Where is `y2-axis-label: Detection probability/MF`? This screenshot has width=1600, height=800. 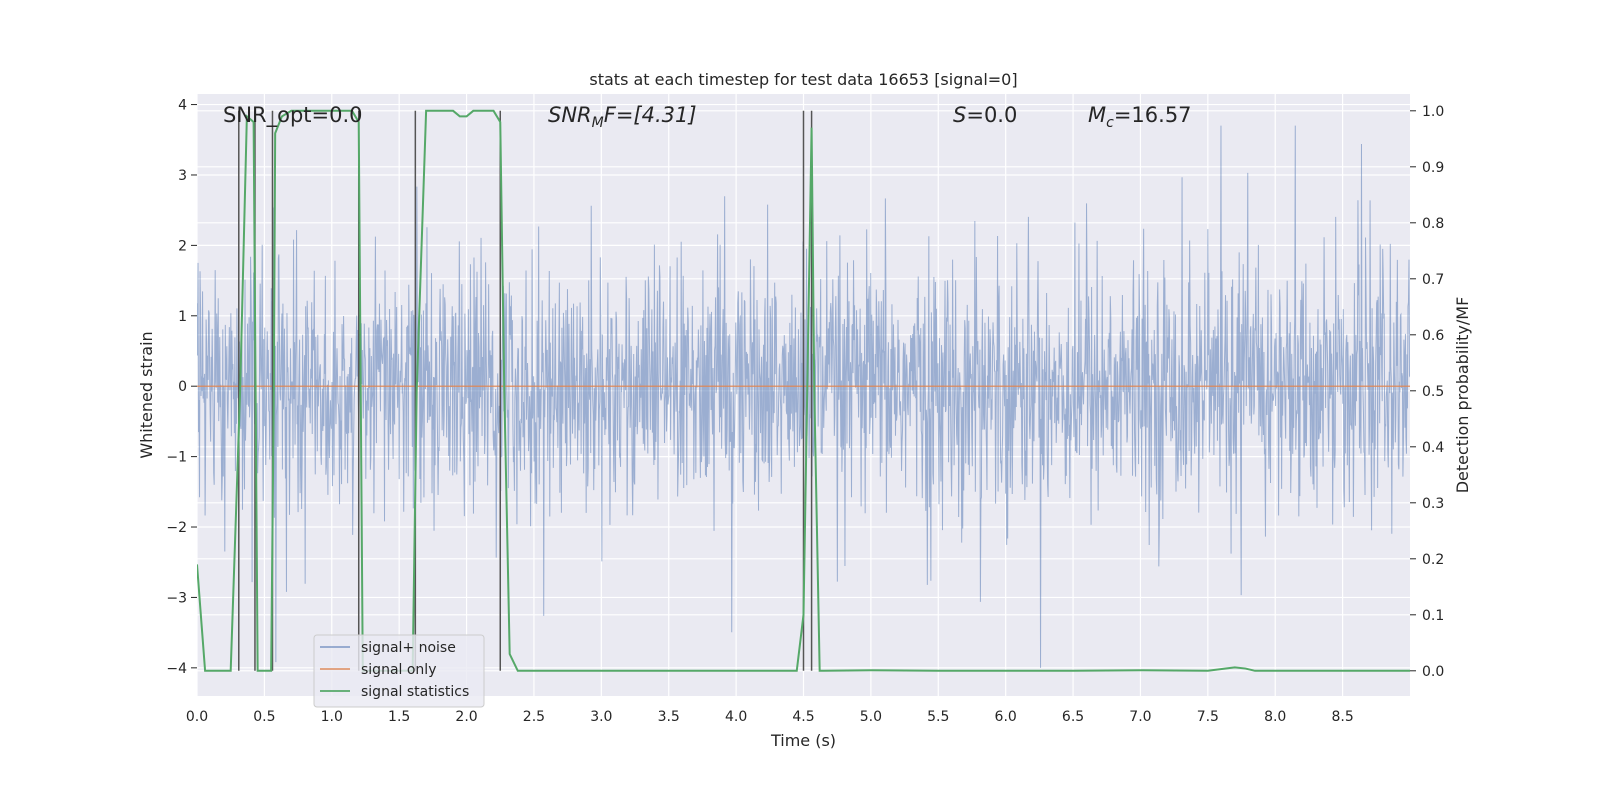
y2-axis-label: Detection probability/MF is located at coordinates (1462, 395).